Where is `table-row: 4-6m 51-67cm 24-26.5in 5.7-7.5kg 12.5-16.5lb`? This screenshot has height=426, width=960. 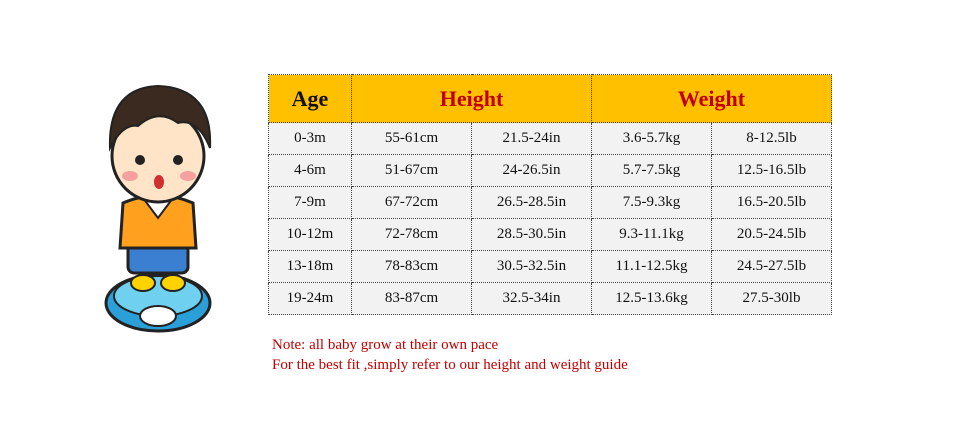 table-row: 4-6m 51-67cm 24-26.5in 5.7-7.5kg 12.5-16.5lb is located at coordinates (550, 170).